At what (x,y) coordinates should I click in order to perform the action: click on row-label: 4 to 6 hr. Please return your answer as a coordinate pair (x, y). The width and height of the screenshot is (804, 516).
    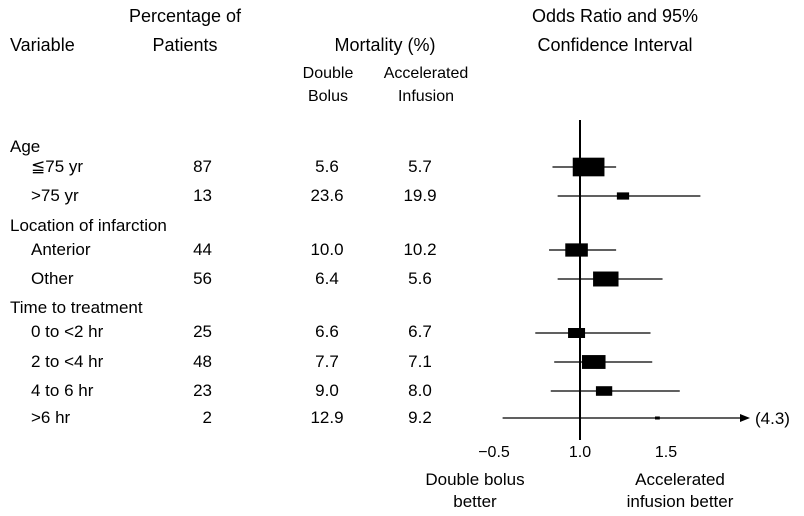
    Looking at the image, I should click on (62, 390).